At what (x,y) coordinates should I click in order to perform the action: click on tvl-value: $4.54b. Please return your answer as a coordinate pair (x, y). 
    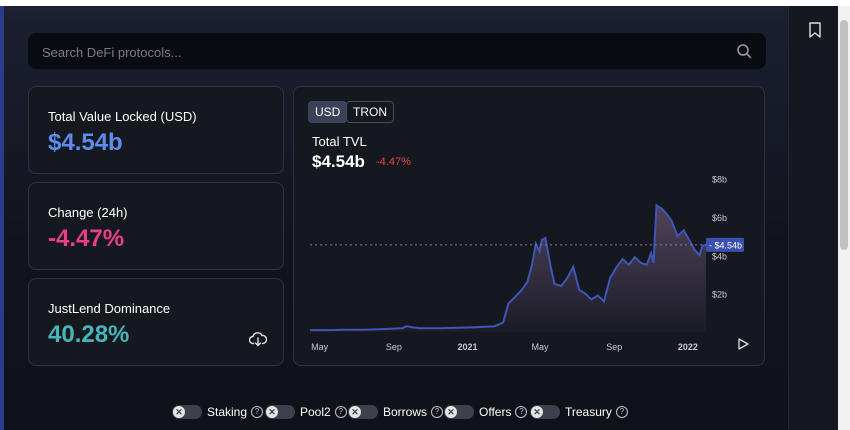
    Looking at the image, I should click on (85, 142).